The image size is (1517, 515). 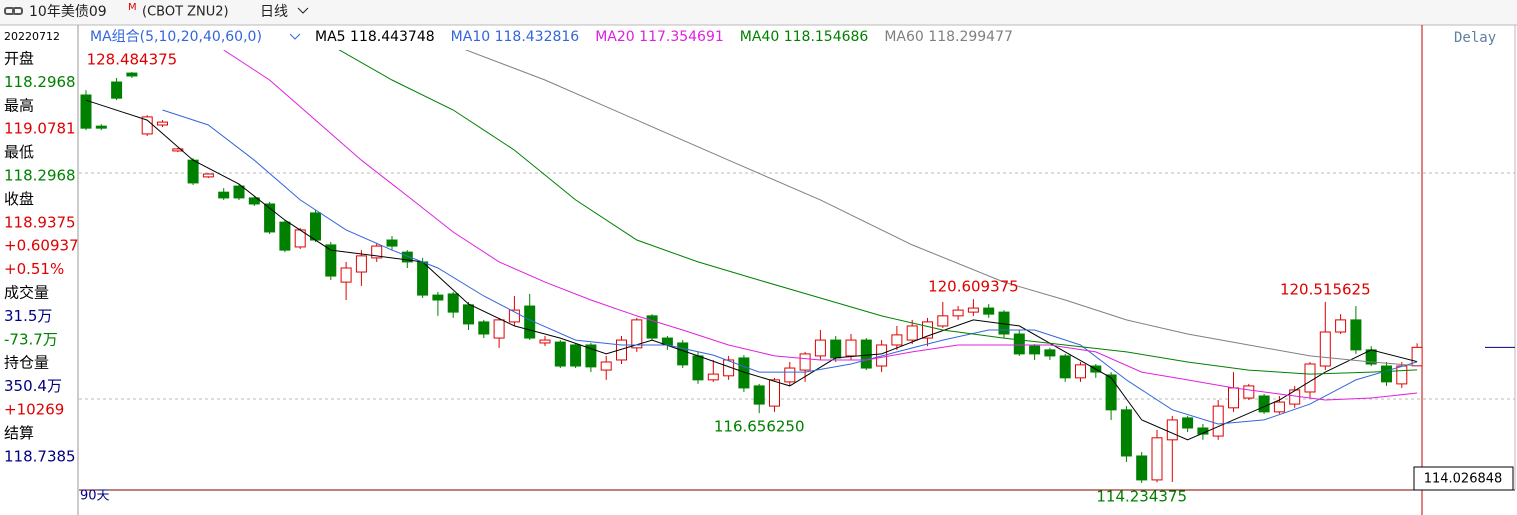 I want to click on info-line: 成交量, so click(x=26, y=293).